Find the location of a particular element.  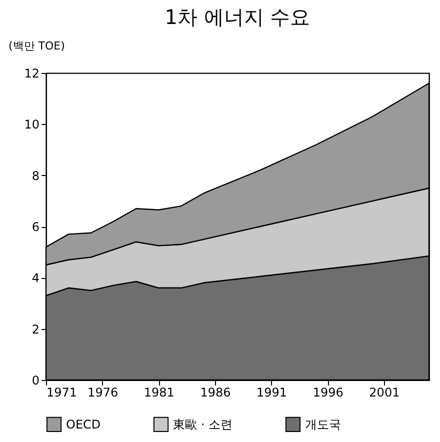

y-tick-label: 6 is located at coordinates (36, 227).